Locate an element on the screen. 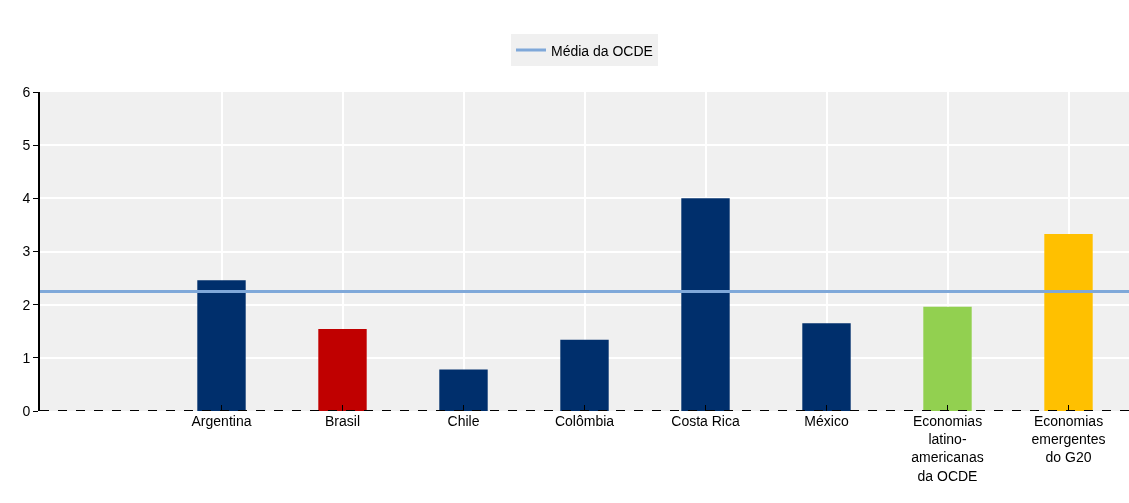 This screenshot has height=503, width=1129. y-tick-label: 5 is located at coordinates (26, 145).